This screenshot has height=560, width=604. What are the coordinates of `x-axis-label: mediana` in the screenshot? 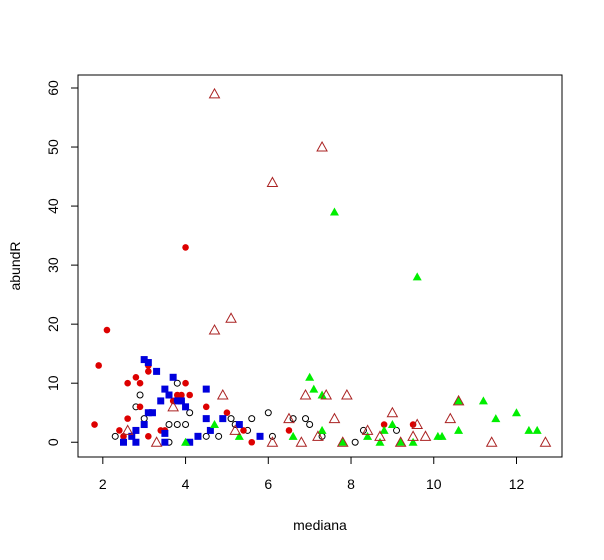 It's located at (320, 525).